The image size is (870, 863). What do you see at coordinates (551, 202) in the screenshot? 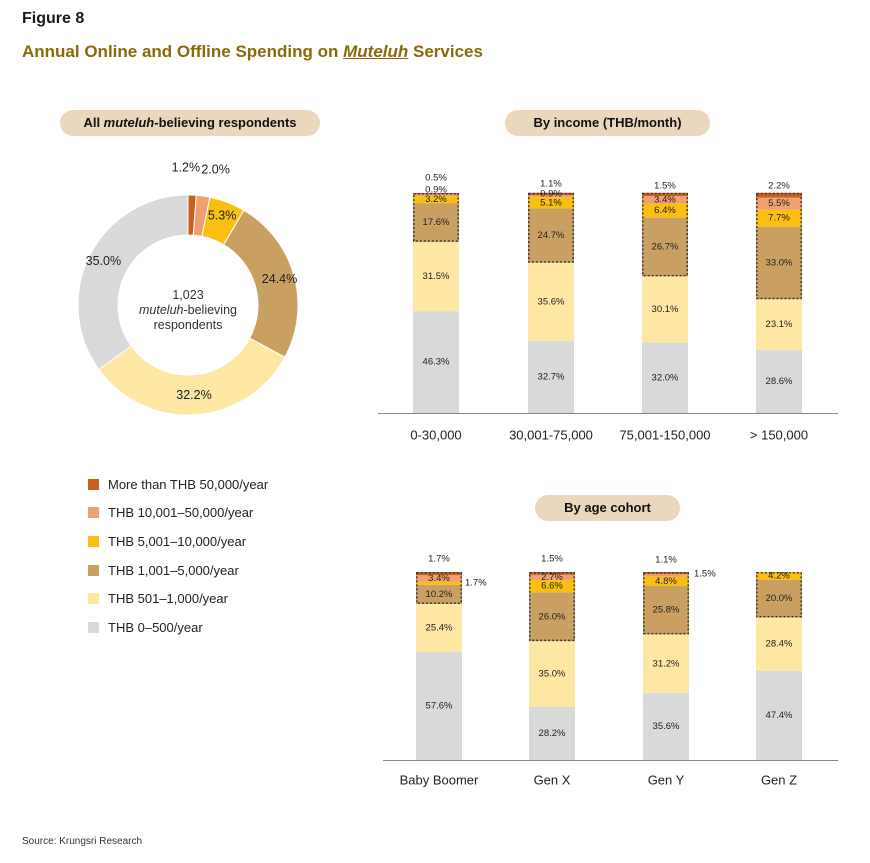
I see `bar-segment-label: 5.1%` at bounding box center [551, 202].